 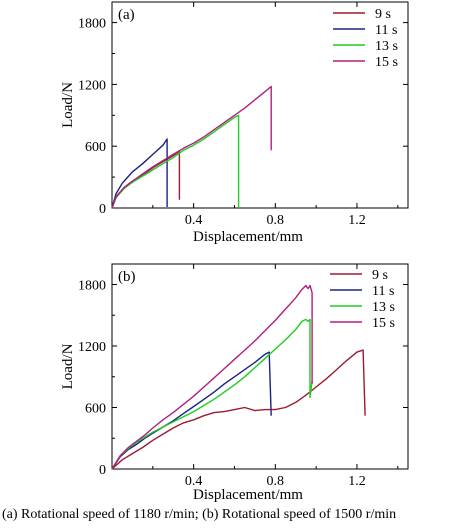 I want to click on series-line-9s, so click(x=238, y=409).